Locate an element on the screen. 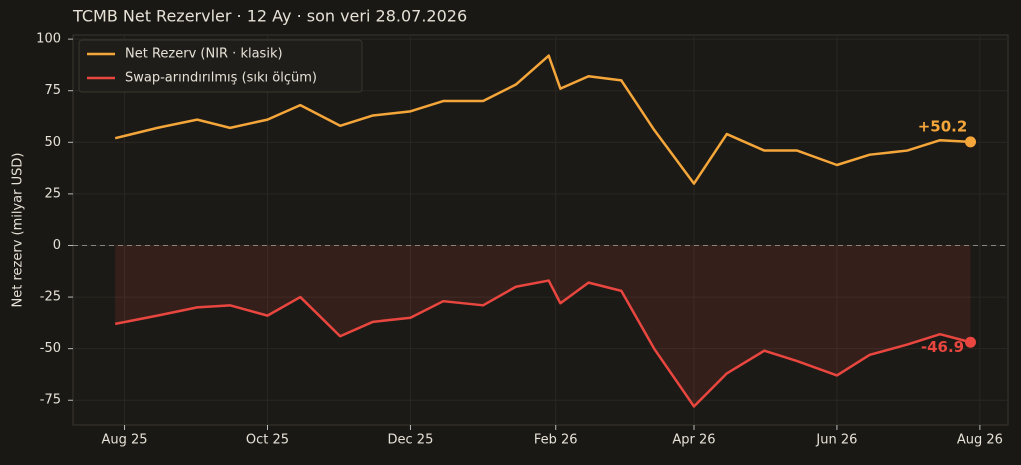 This screenshot has width=1021, height=465. x-tick-label: Feb 26 is located at coordinates (556, 440).